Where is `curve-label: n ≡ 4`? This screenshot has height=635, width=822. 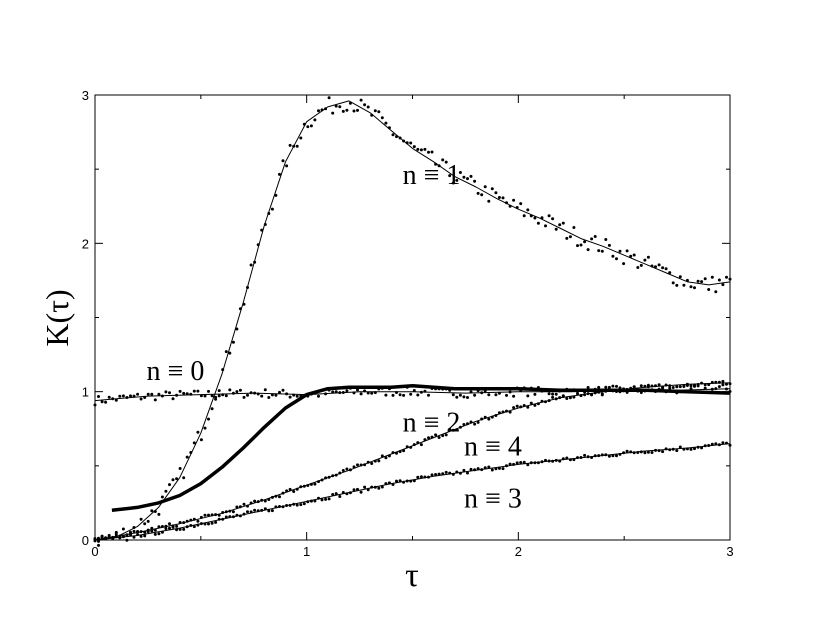
curve-label: n ≡ 4 is located at coordinates (493, 446).